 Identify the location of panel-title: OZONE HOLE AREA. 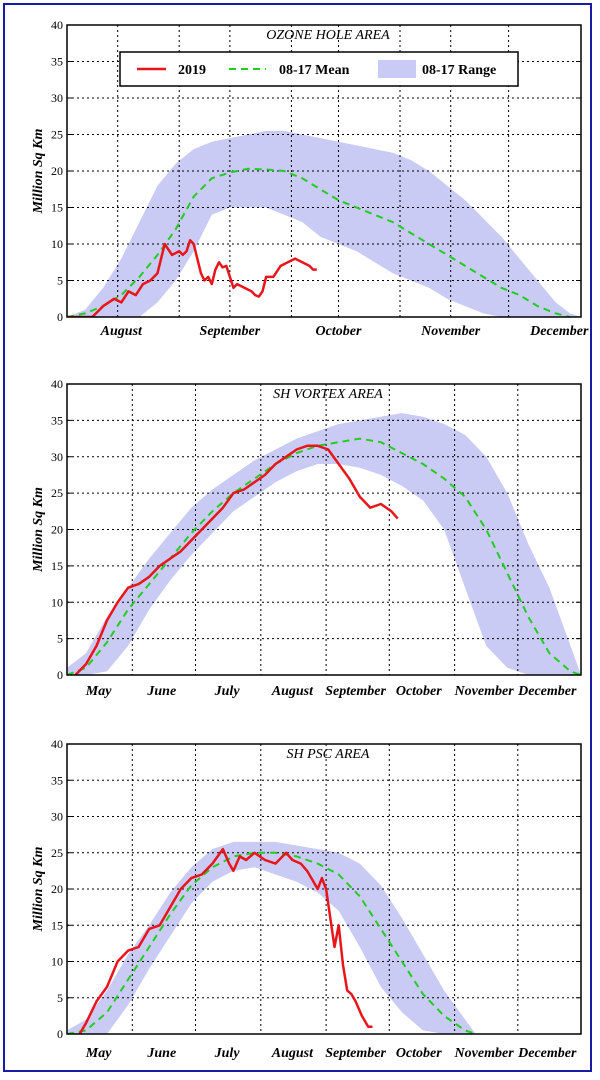
(328, 35).